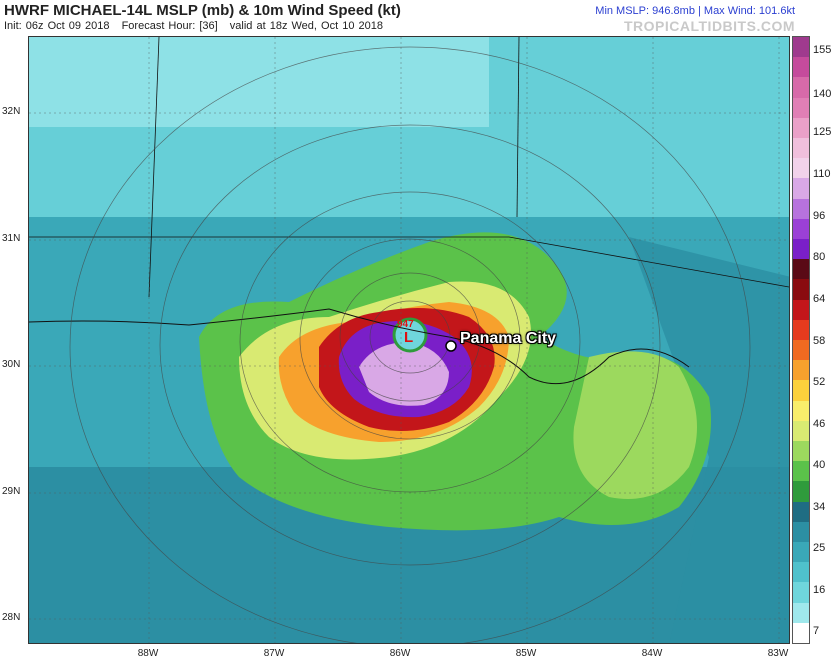 The image size is (835, 661). Describe the element at coordinates (11, 111) in the screenshot. I see `lat-label-32n: 32N` at that location.